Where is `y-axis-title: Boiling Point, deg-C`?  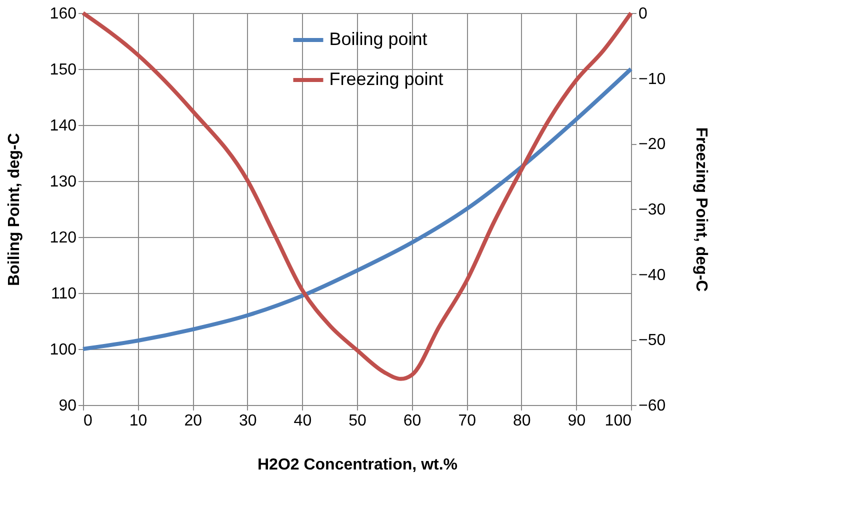 y-axis-title: Boiling Point, deg-C is located at coordinates (14, 209).